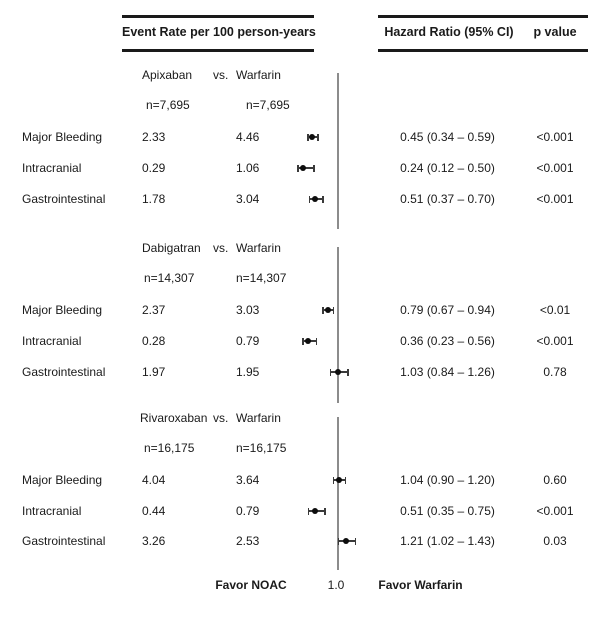 The width and height of the screenshot is (600, 617). I want to click on drug-name: Dabigatran, so click(171, 248).